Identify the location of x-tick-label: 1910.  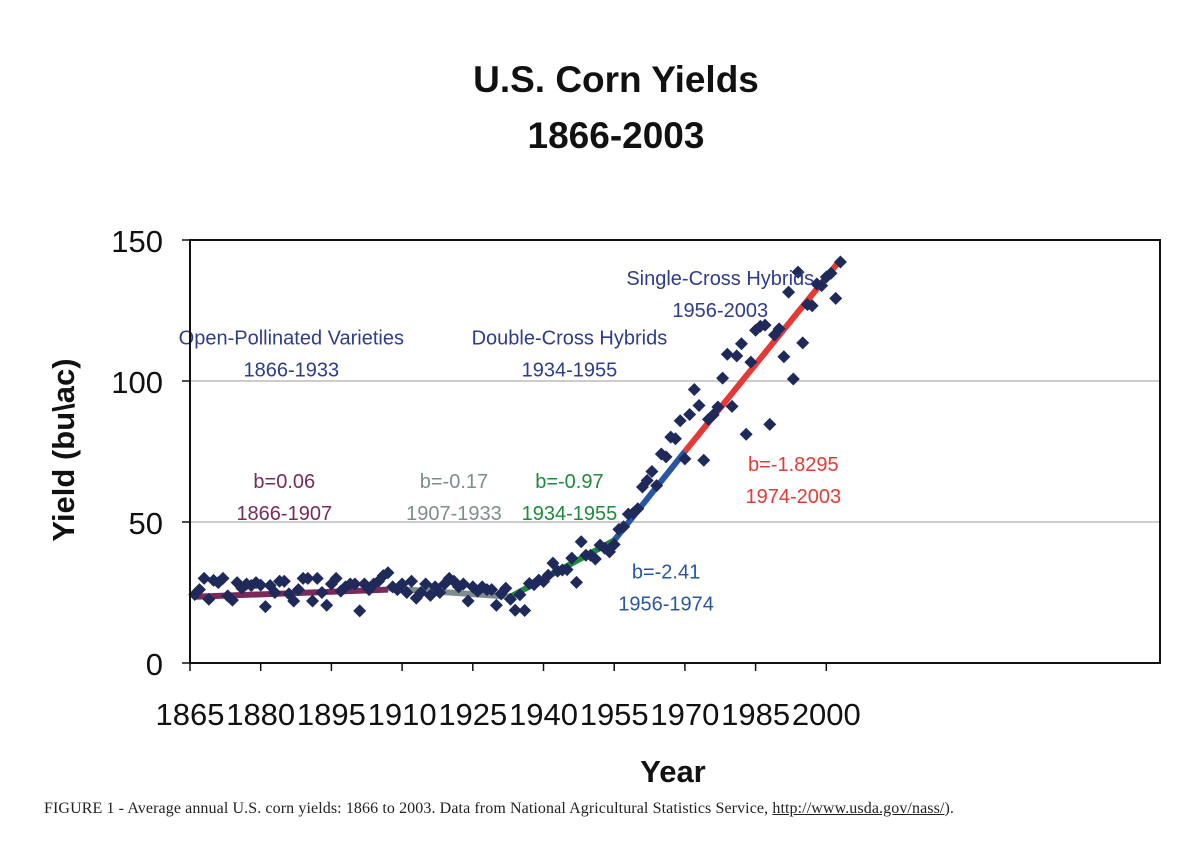
(402, 714).